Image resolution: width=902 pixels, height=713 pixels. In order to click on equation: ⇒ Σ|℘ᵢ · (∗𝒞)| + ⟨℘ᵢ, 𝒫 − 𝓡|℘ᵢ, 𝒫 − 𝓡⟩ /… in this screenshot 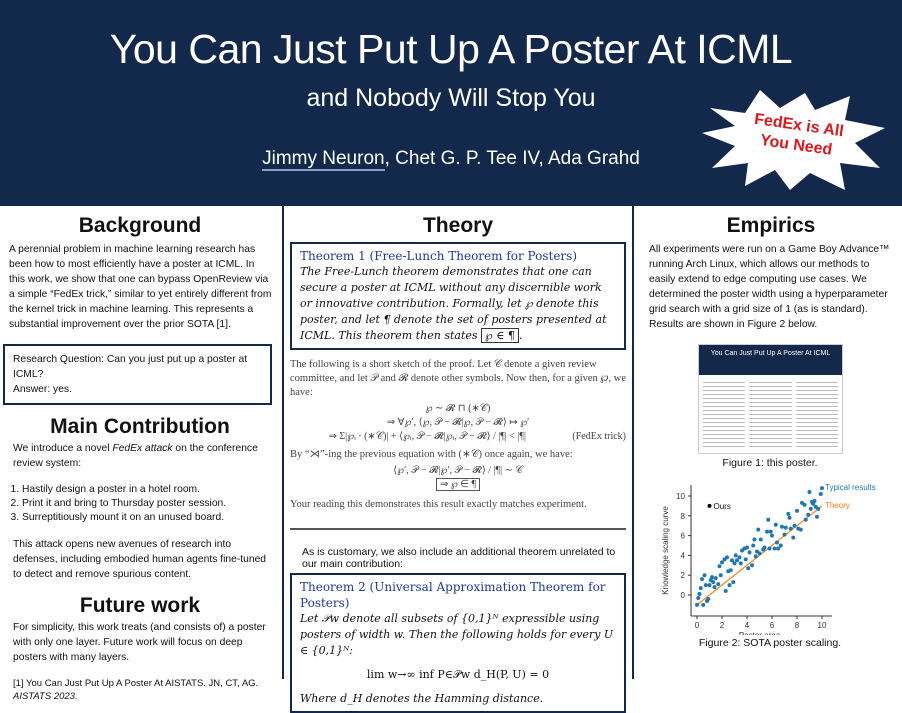, I will do `click(427, 436)`.